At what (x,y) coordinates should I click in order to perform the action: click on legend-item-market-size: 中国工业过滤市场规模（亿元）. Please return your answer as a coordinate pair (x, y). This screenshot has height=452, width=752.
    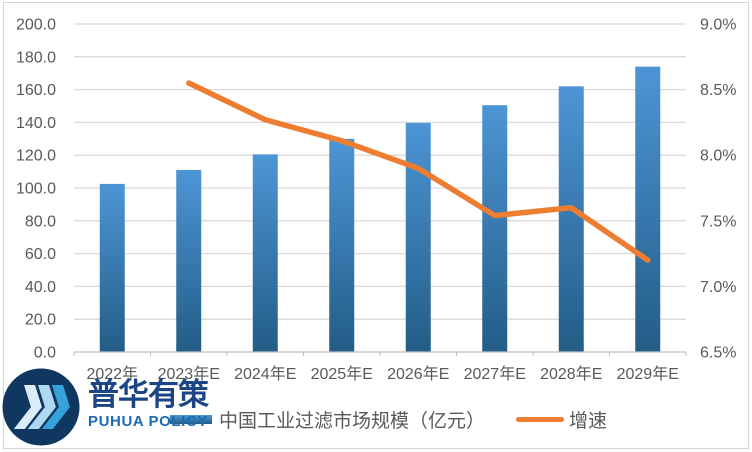
    Looking at the image, I should click on (327, 419).